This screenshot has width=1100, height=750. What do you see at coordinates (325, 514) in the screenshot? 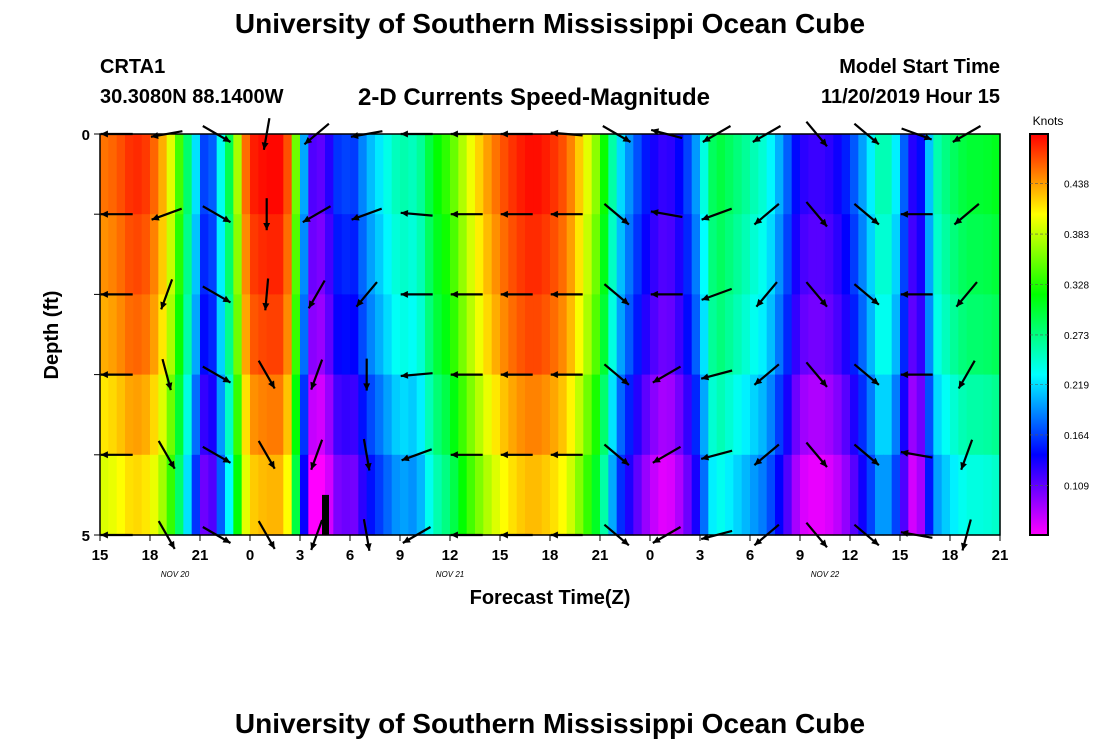
I see `highlight-bar` at bounding box center [325, 514].